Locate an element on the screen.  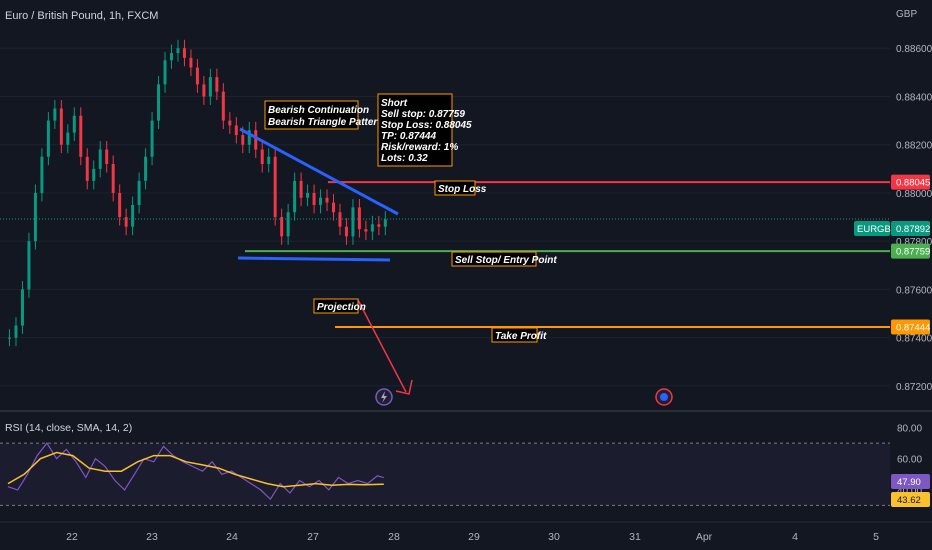
time-axis: 22 23 24 27 28 29 30 31 Apr 4 5 is located at coordinates (466, 532).